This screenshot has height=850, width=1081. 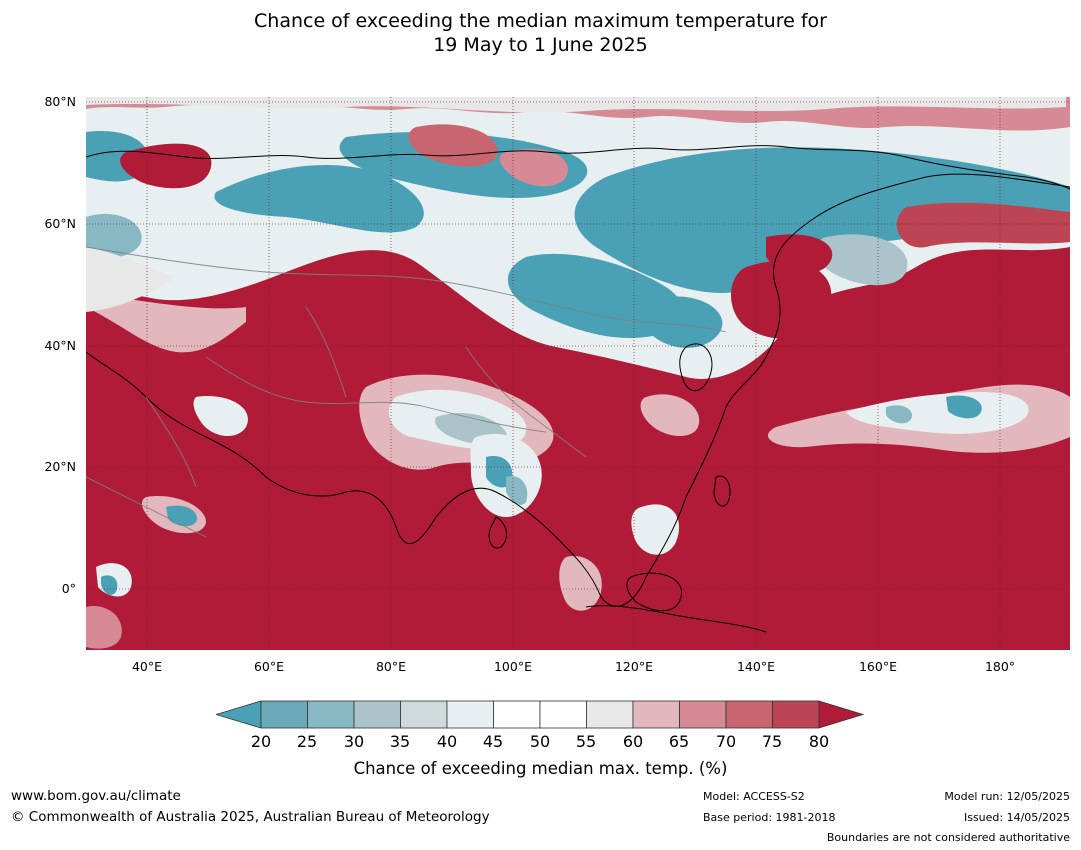 What do you see at coordinates (877, 666) in the screenshot?
I see `lon-label-160e: 160°E` at bounding box center [877, 666].